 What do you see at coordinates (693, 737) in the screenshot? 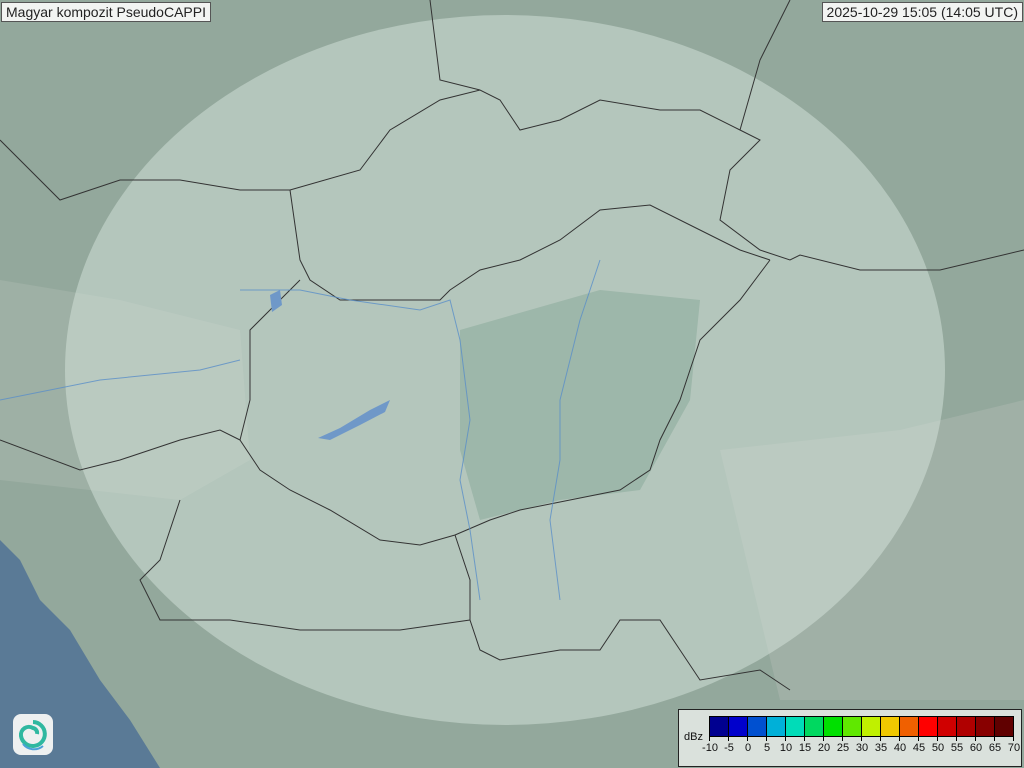
I see `legend-unit: dBz` at bounding box center [693, 737].